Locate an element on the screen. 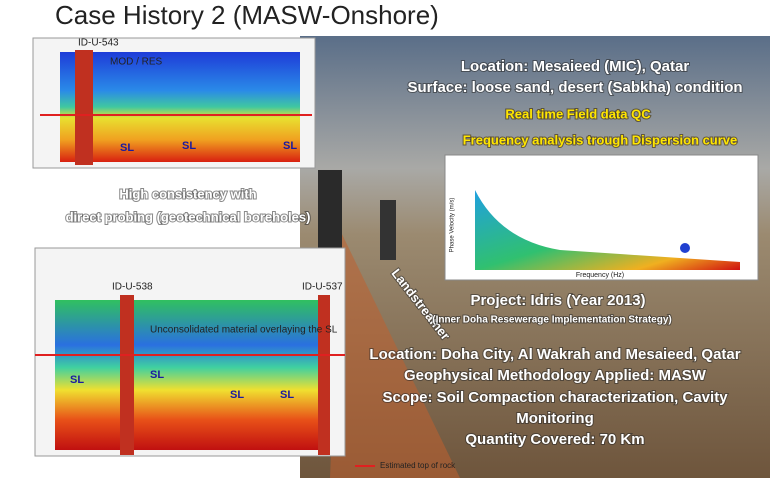 Image resolution: width=770 pixels, height=478 pixels. borehole-label: ID-U-537 is located at coordinates (322, 287).